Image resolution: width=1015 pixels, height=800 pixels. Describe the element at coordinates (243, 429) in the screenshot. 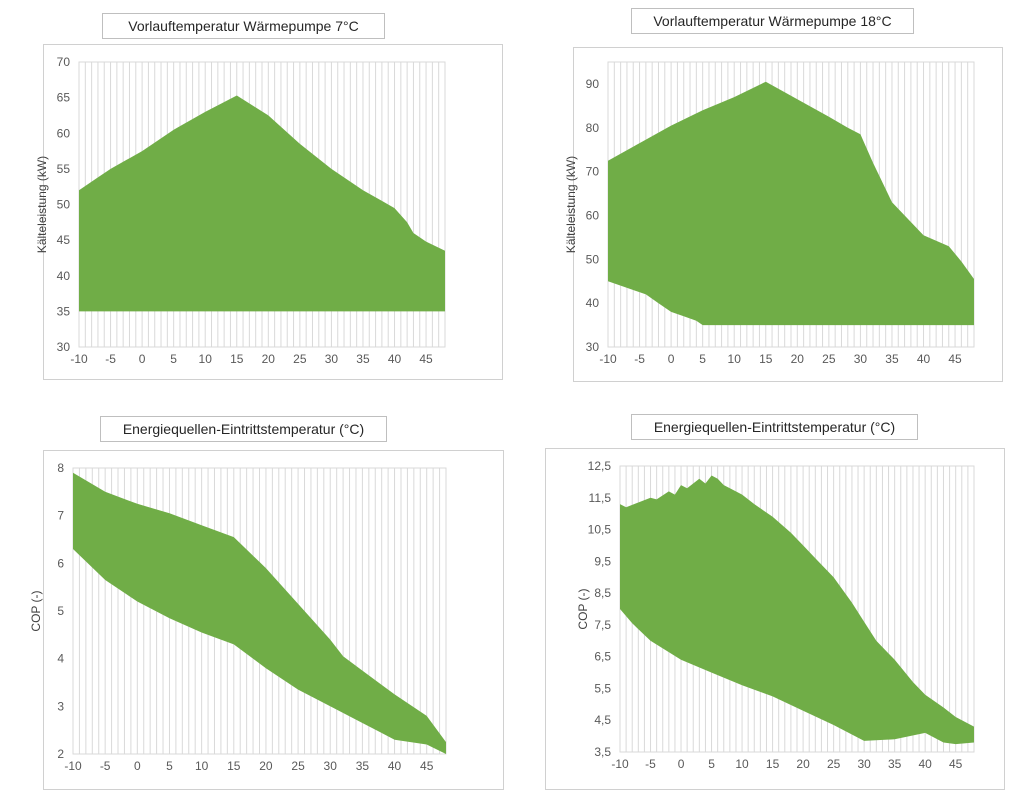

I see `chart-title-3: Energiequellen-Eintrittstemperatur (°C)` at that location.